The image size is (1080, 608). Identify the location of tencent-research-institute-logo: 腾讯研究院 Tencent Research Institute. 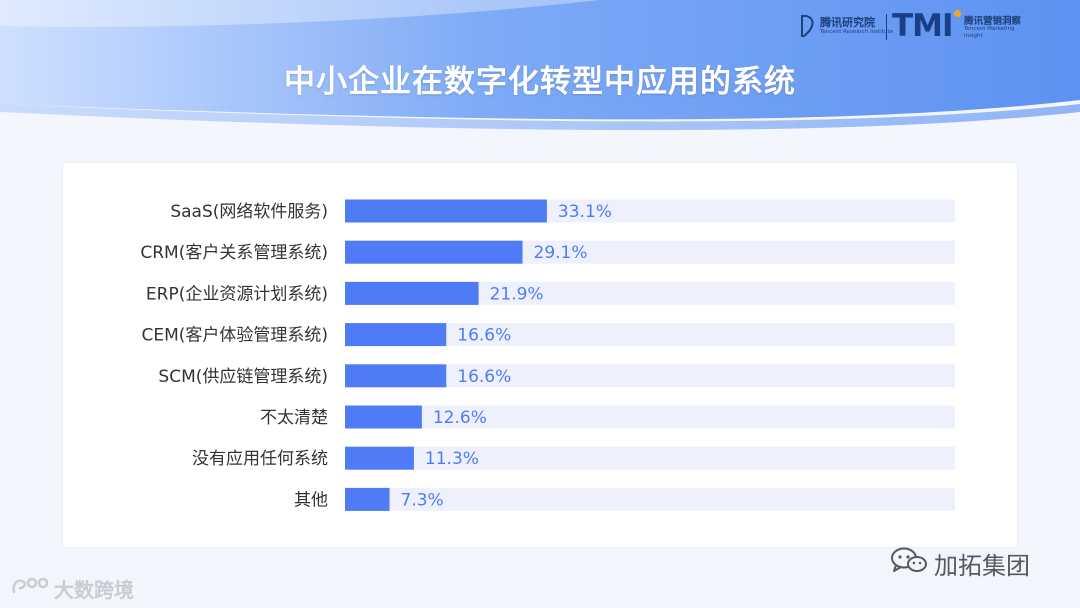
(846, 27).